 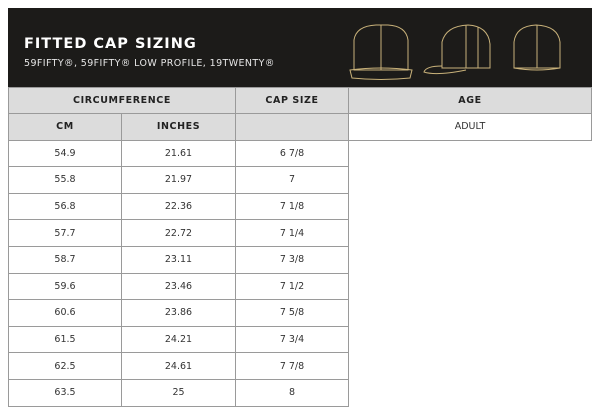 I want to click on cap-illustrations, so click(x=455, y=52).